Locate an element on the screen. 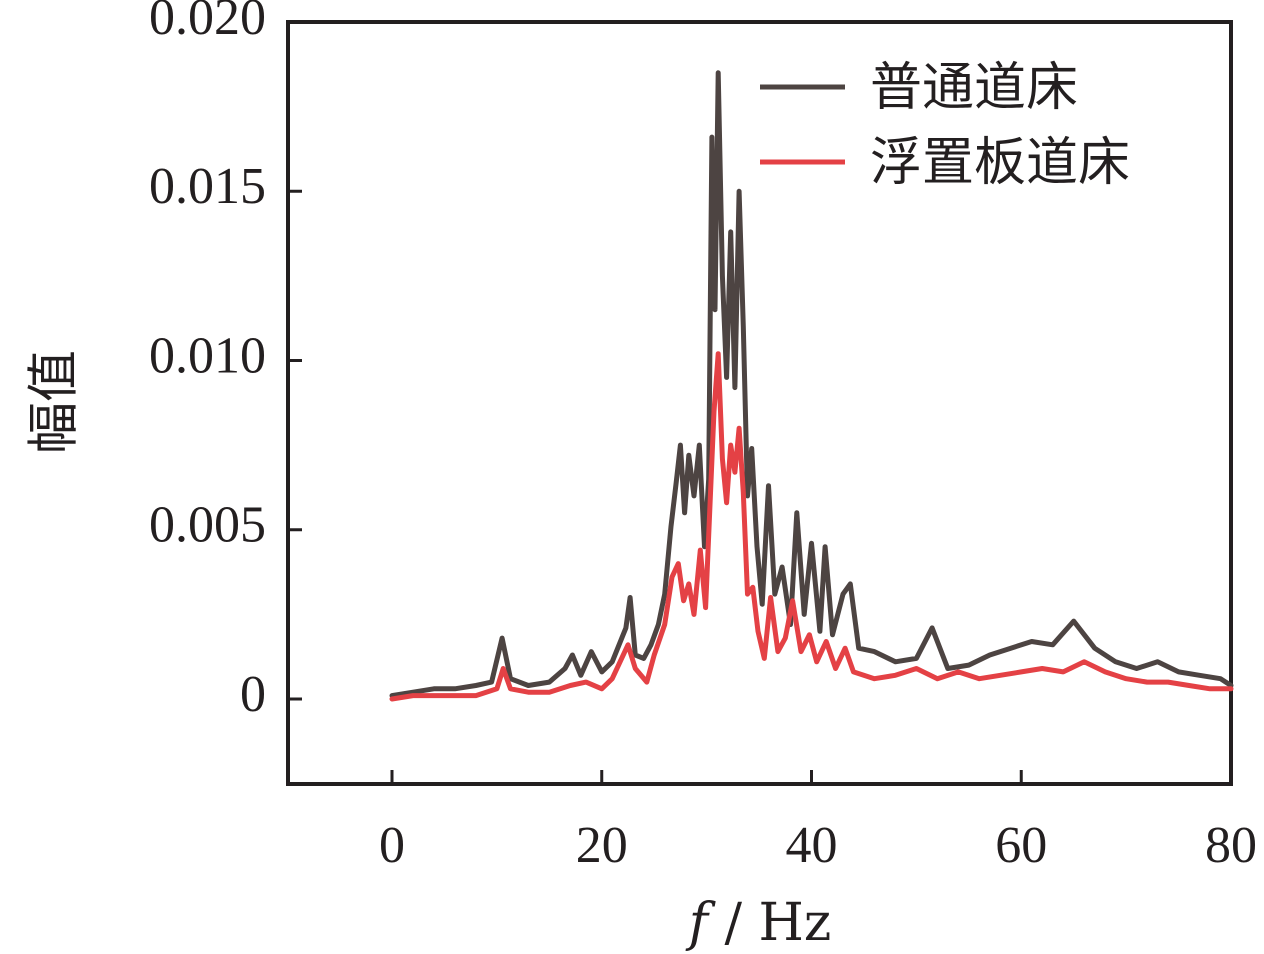 The height and width of the screenshot is (954, 1264). legend-label-0: 普通道床 is located at coordinates (974, 88).